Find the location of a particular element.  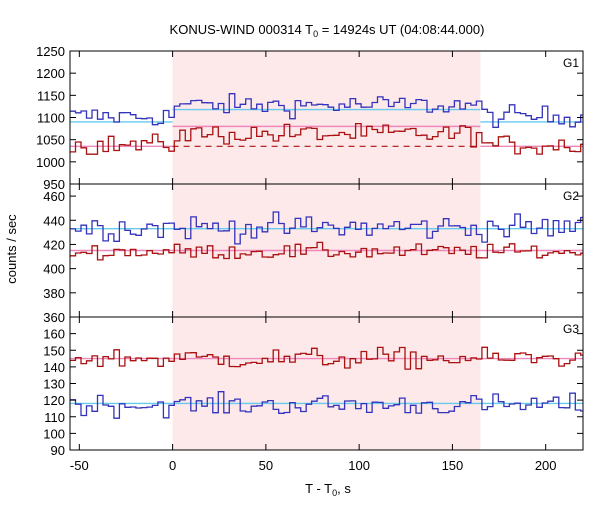

y-tick-label: 100 is located at coordinates (54, 433).